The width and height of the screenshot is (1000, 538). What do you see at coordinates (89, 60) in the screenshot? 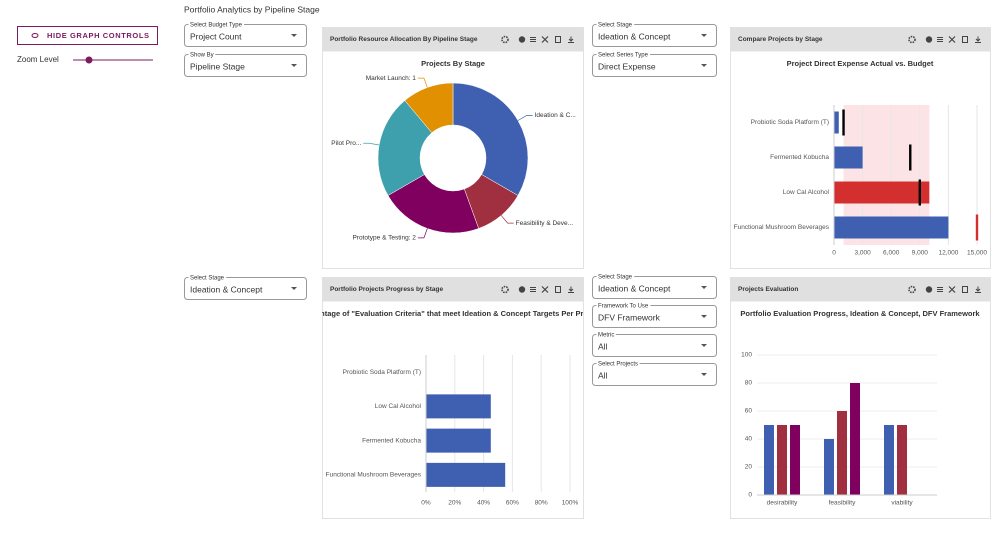
I see `zoom-thumb` at bounding box center [89, 60].